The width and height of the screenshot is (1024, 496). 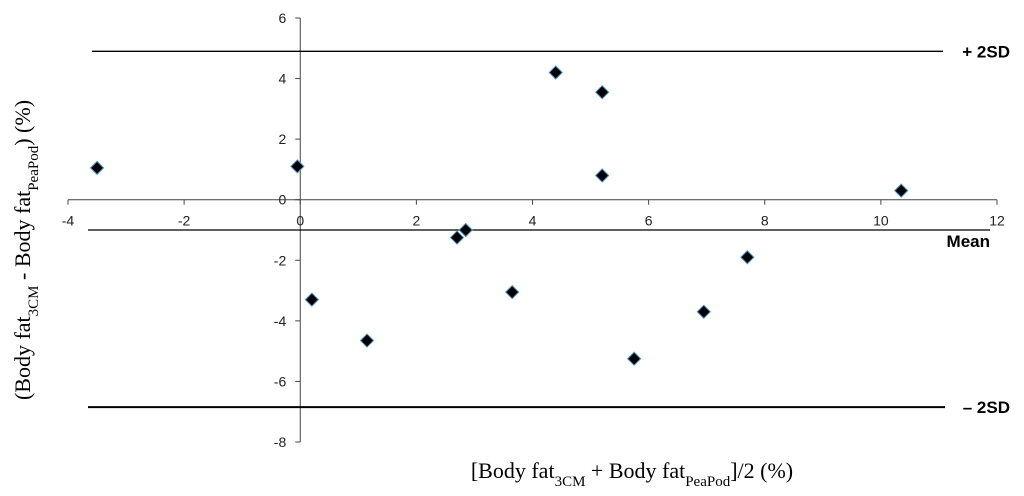 What do you see at coordinates (280, 442) in the screenshot?
I see `y-tick-label: -8` at bounding box center [280, 442].